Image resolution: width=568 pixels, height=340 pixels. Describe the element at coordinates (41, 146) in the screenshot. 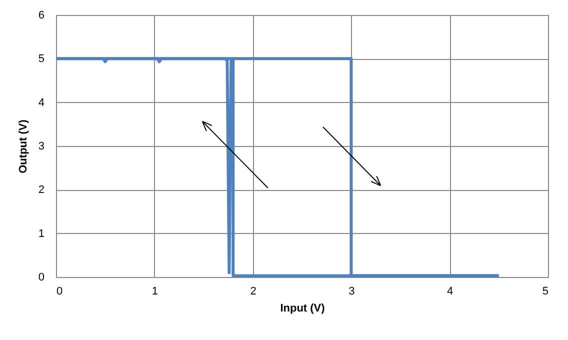

I see `y-tick-label: 3` at that location.